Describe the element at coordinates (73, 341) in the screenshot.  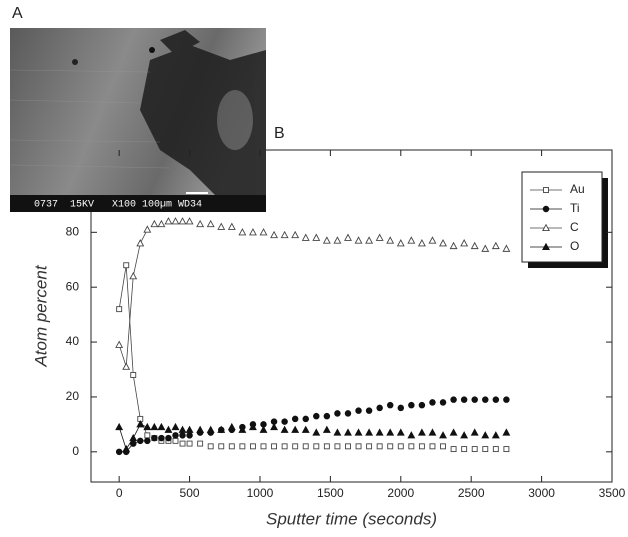
I see `y-tick-label: 40` at that location.